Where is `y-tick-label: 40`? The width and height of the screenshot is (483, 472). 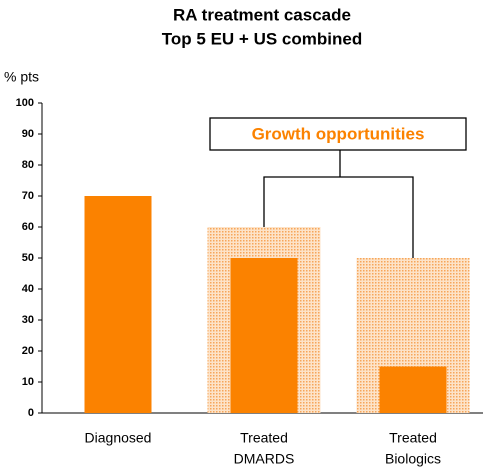
y-tick-label: 40 is located at coordinates (28, 289).